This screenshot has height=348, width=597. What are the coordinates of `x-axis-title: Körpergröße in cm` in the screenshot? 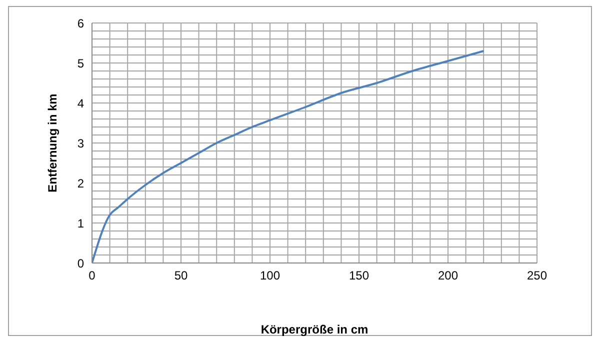 It's located at (314, 329).